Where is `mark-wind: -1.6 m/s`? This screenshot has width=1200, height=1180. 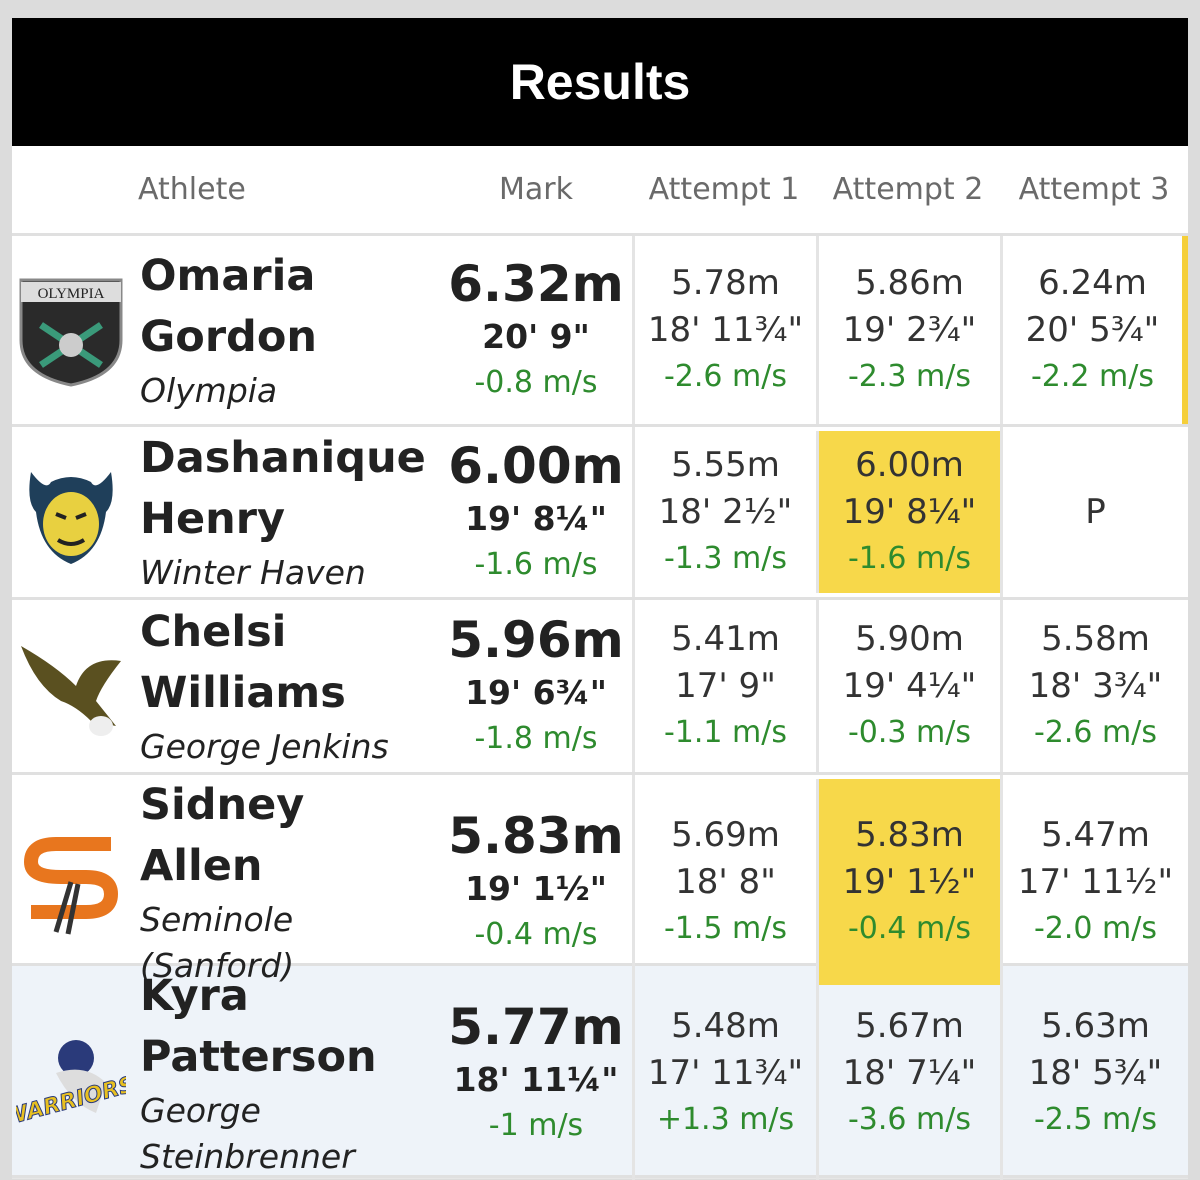
mark-wind: -1.6 m/s is located at coordinates (536, 564).